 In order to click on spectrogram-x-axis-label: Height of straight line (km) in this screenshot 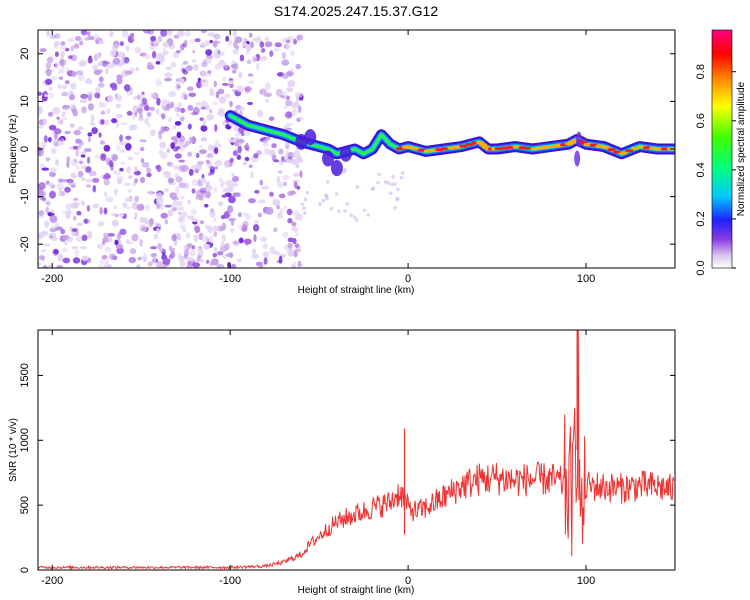, I will do `click(356, 290)`.